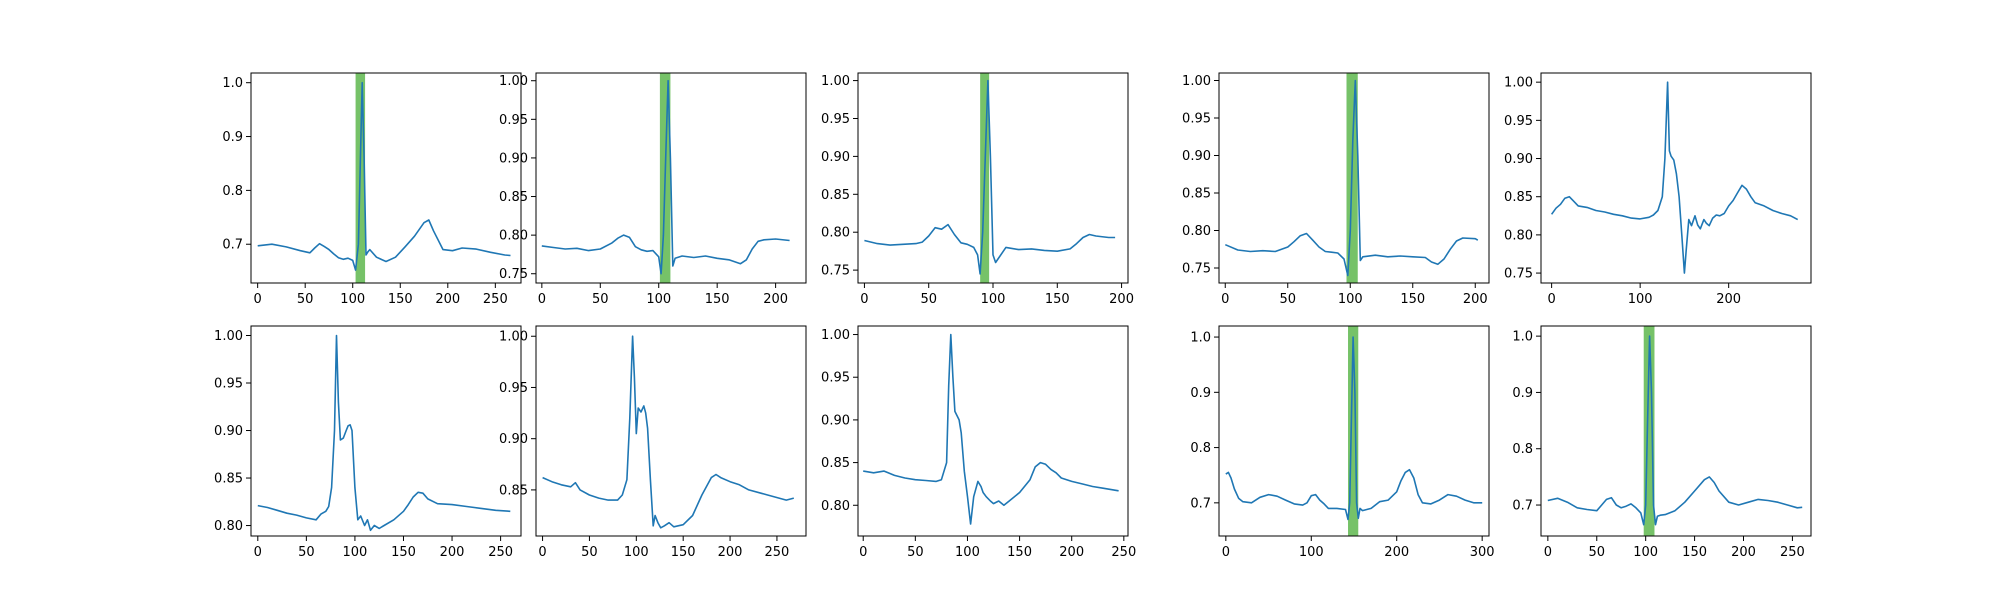  I want to click on chart-panel-4: 0 50 100 150 200 0.75 0.80 0.85 0.90 0.95 1.00, so click(1336, 189).